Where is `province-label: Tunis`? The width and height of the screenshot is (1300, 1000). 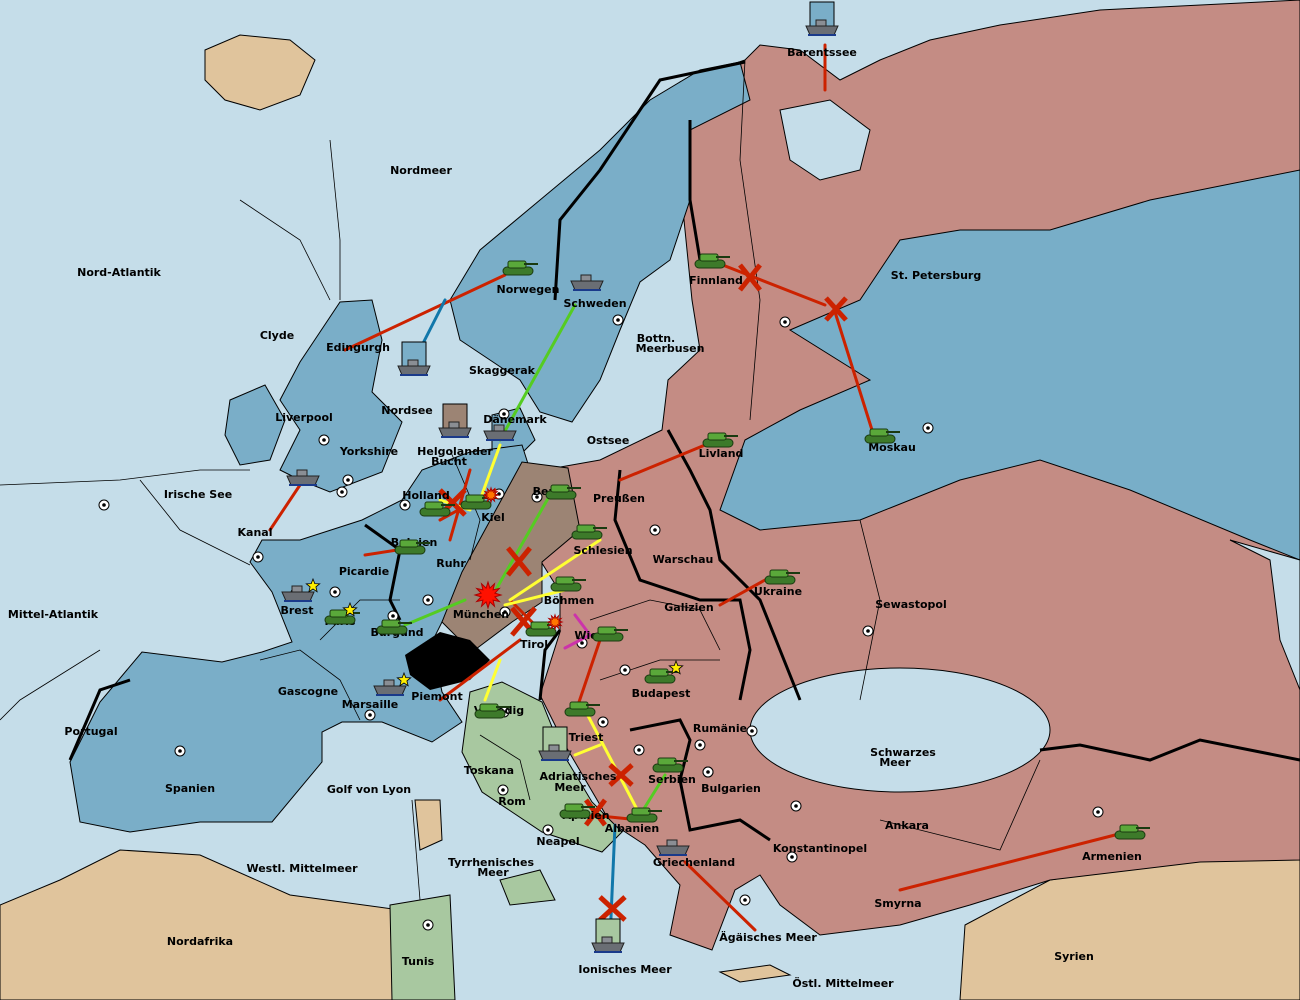
province-label: Tunis is located at coordinates (418, 961).